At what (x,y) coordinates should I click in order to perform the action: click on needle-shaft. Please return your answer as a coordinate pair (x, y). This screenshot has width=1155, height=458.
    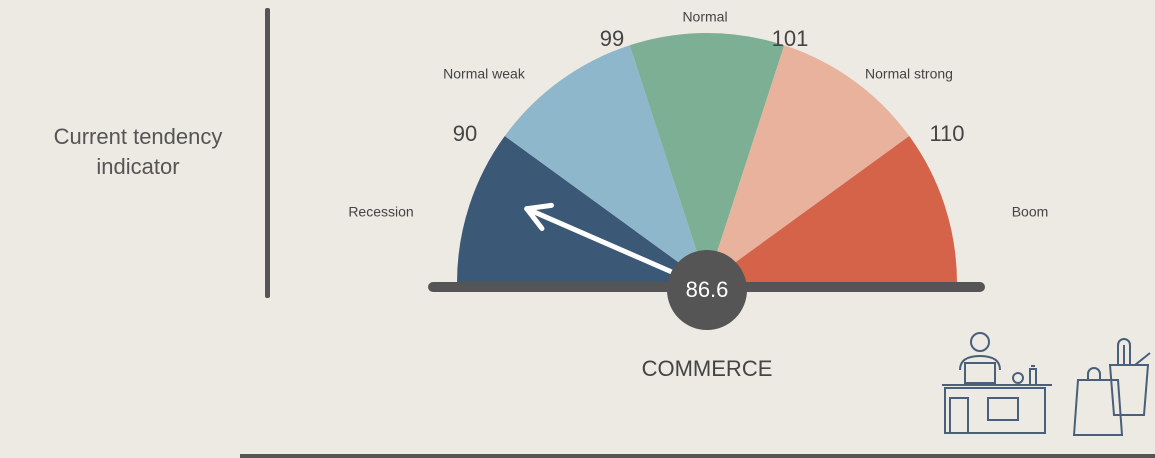
    Looking at the image, I should click on (612, 246).